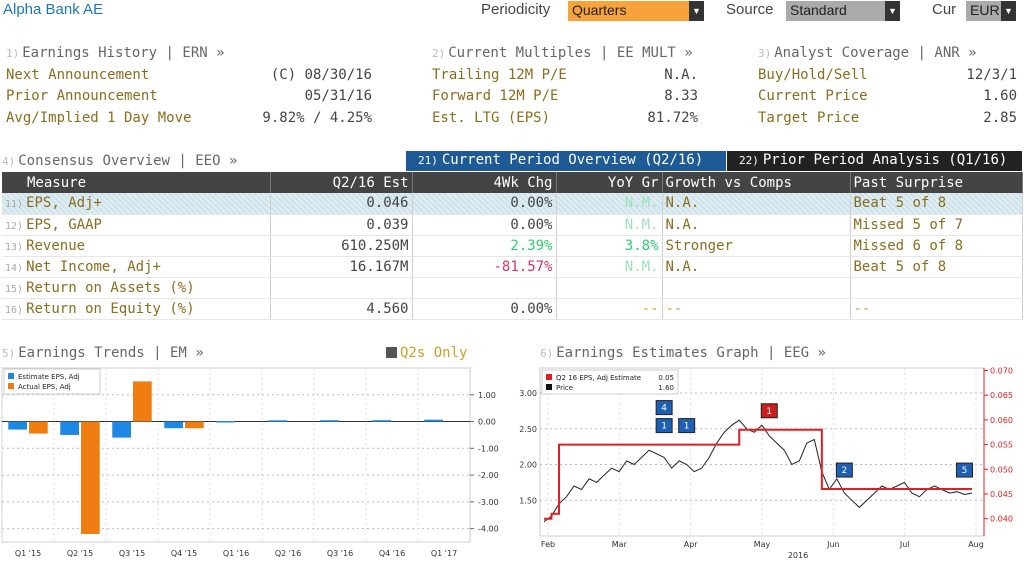 The height and width of the screenshot is (561, 1024). I want to click on measure-label: Return on Equity (%), so click(110, 308).